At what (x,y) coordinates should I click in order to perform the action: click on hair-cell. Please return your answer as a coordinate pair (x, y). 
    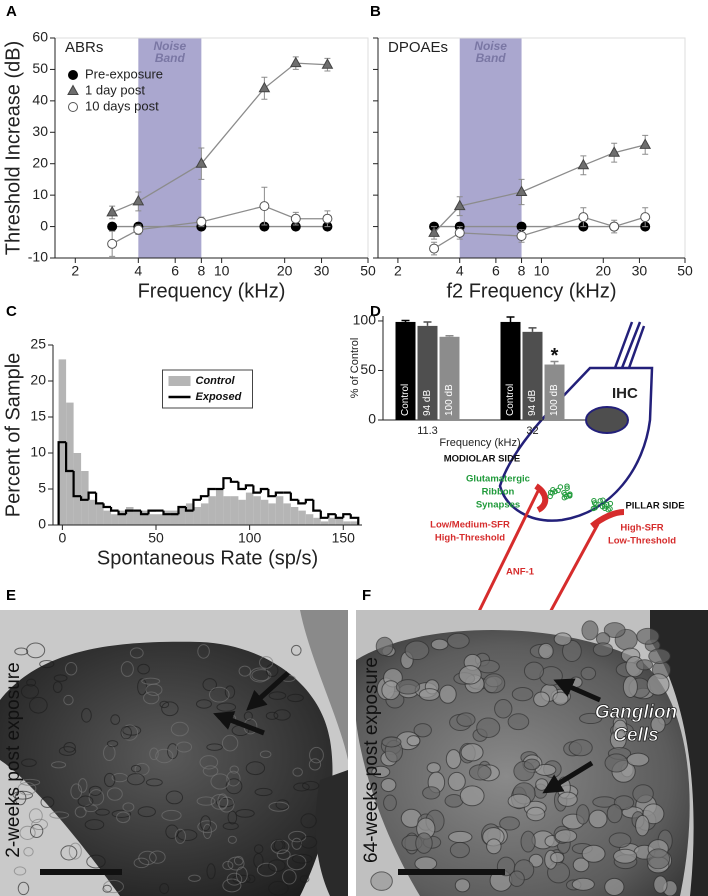
    Looking at the image, I should click on (576, 444).